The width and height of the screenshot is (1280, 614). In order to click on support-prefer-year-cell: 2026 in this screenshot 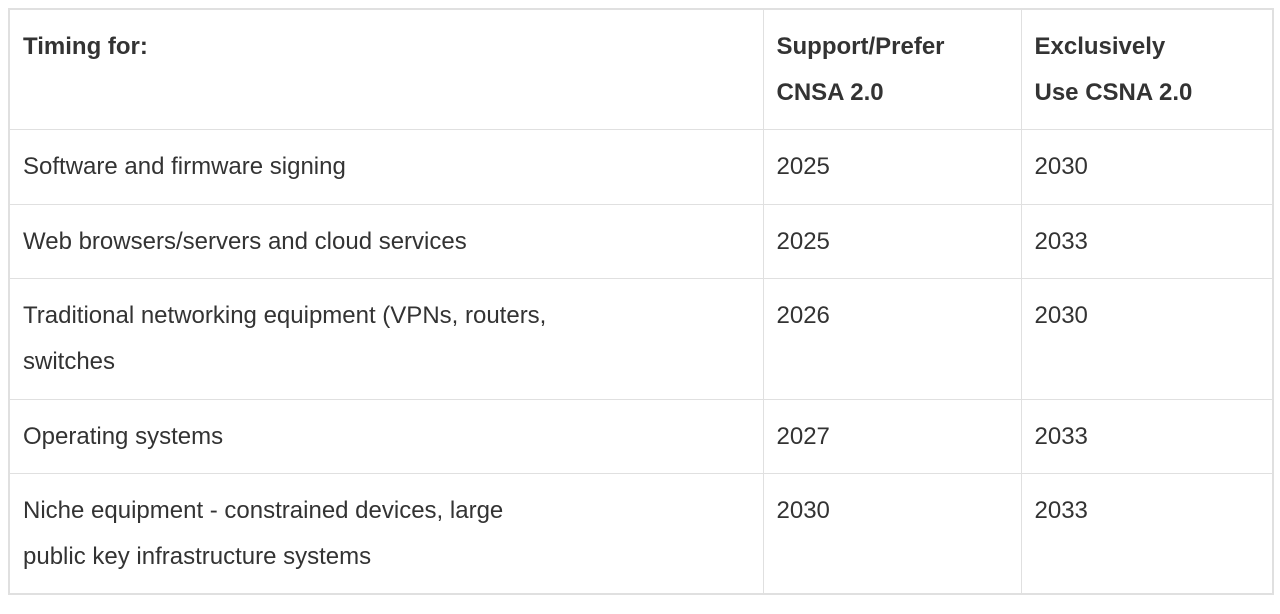, I will do `click(892, 339)`.